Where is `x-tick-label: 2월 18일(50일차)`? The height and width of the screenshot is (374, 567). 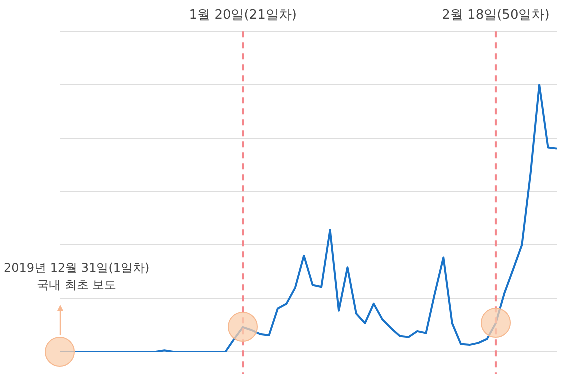
x-tick-label: 2월 18일(50일차) is located at coordinates (496, 16).